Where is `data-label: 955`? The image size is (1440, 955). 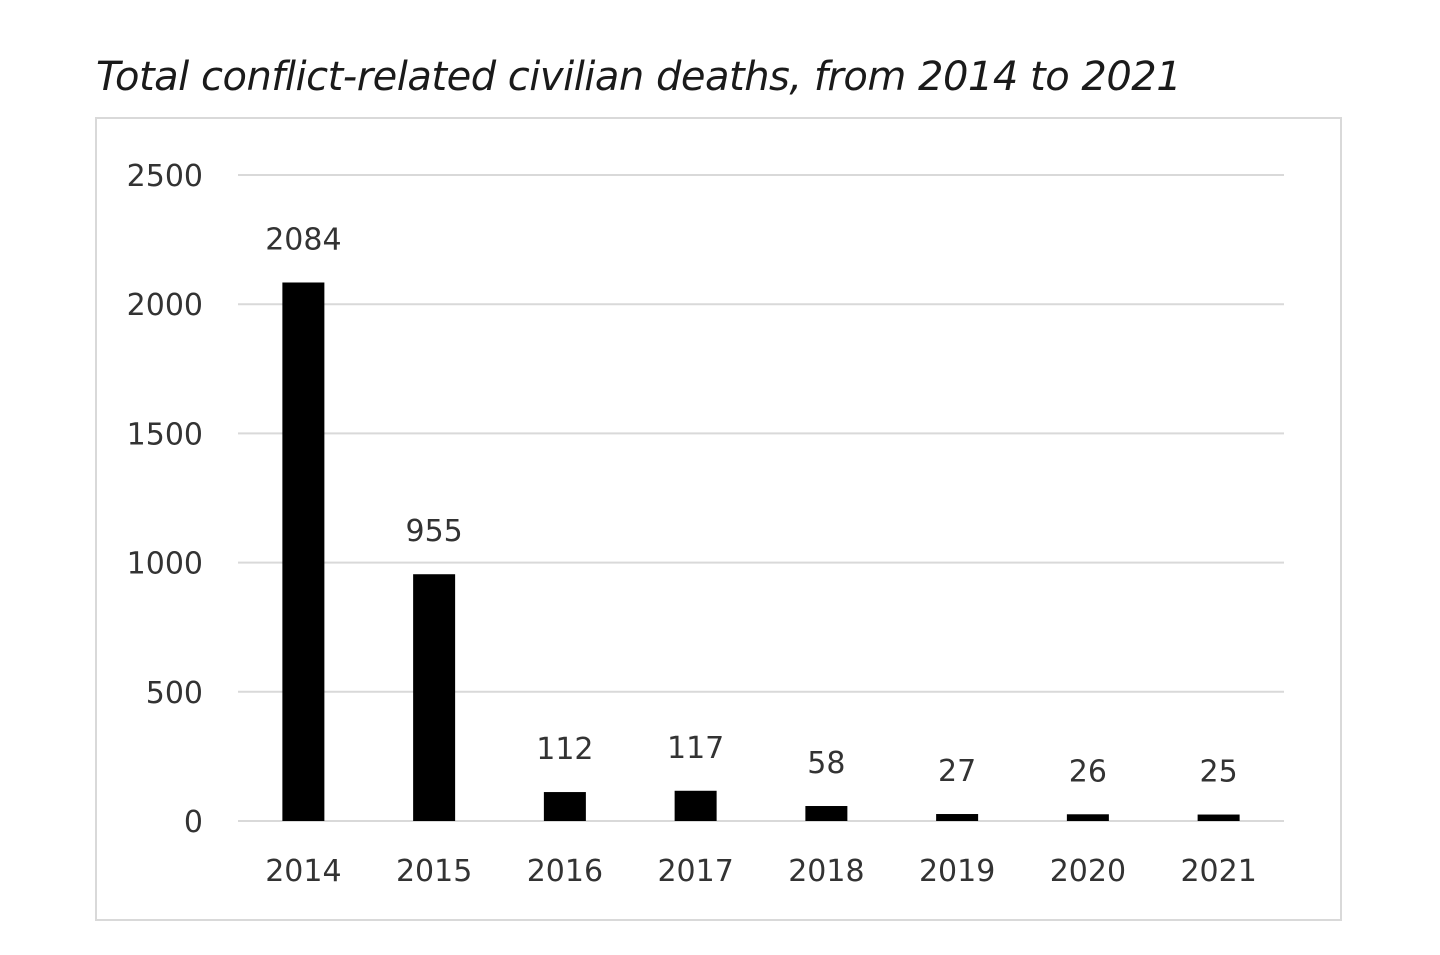
data-label: 955 is located at coordinates (433, 531).